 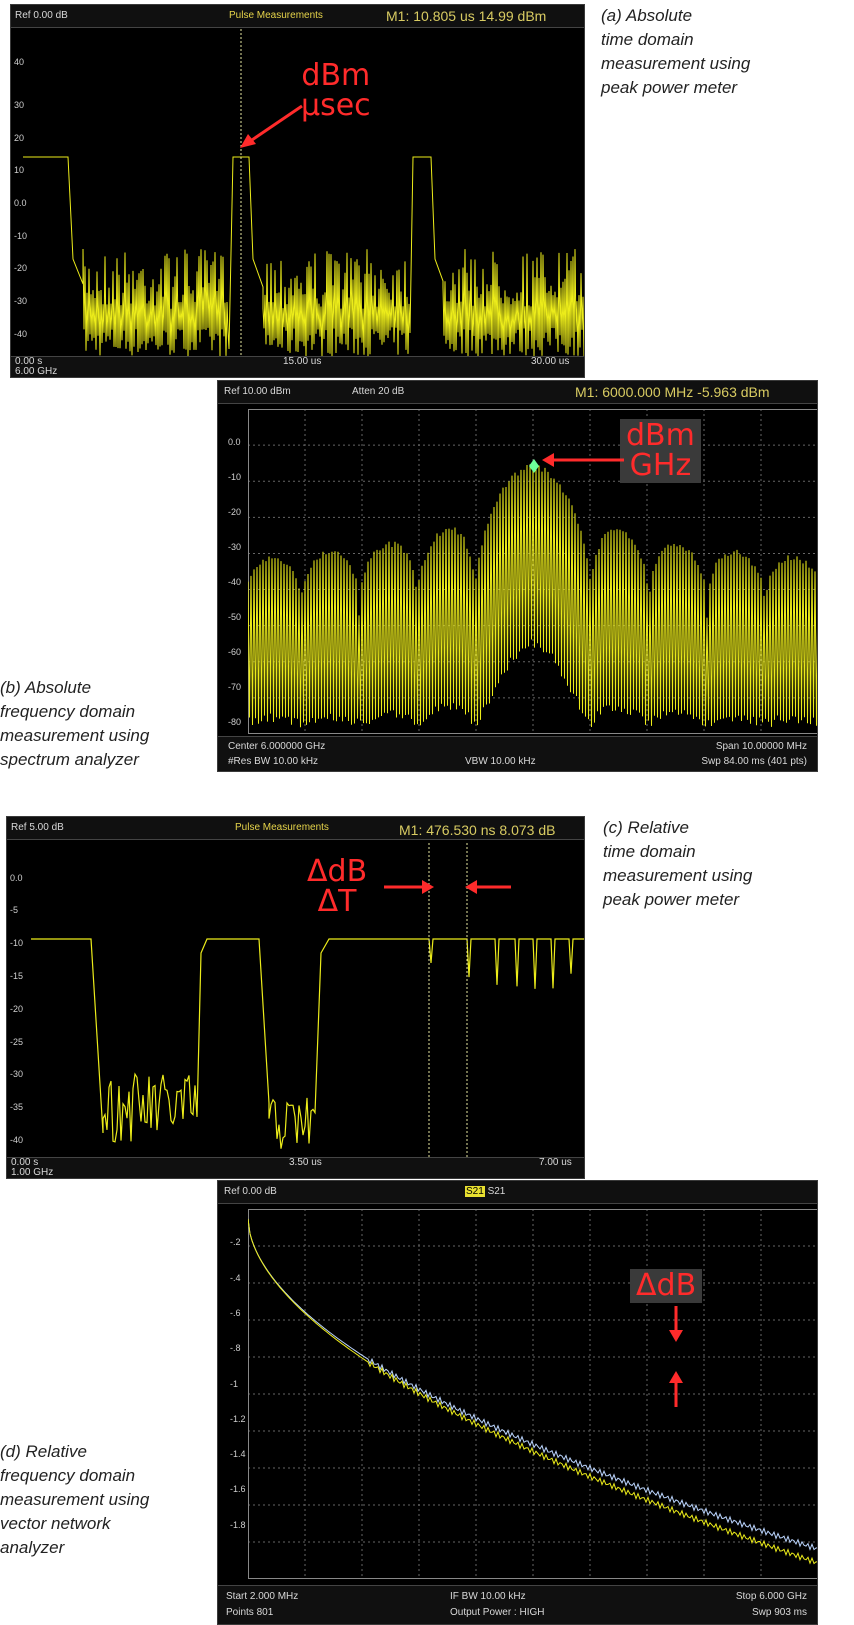 What do you see at coordinates (336, 105) in the screenshot?
I see `panel-a-callout-unit-time: µsec` at bounding box center [336, 105].